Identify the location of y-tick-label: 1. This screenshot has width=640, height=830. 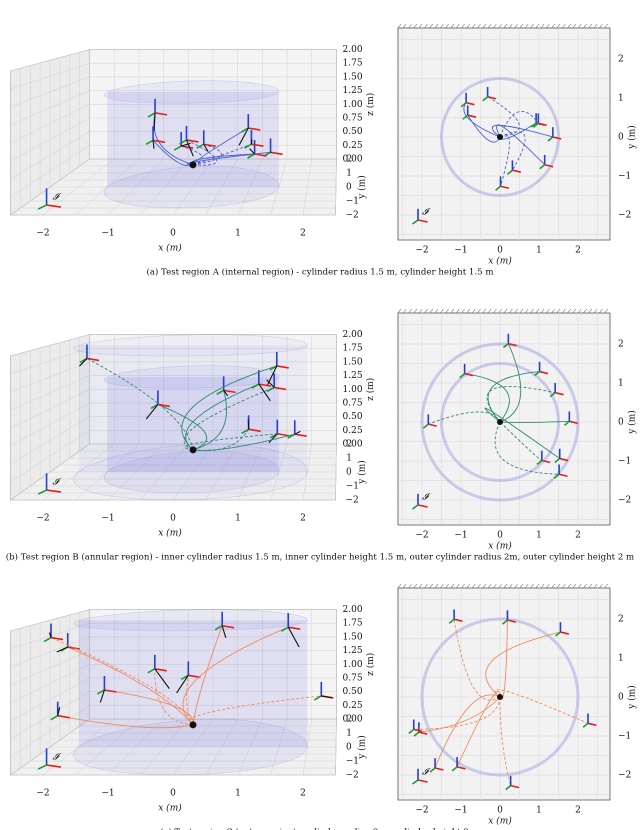
(621, 99).